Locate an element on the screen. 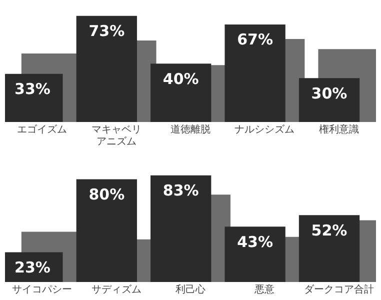 This screenshot has height=300, width=381. data-label: 67% is located at coordinates (255, 39).